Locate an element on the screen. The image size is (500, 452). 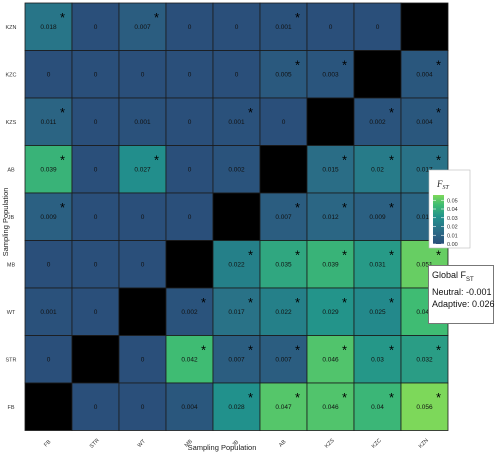
heatmap-cell-KZN-FB is located at coordinates (48, 26).